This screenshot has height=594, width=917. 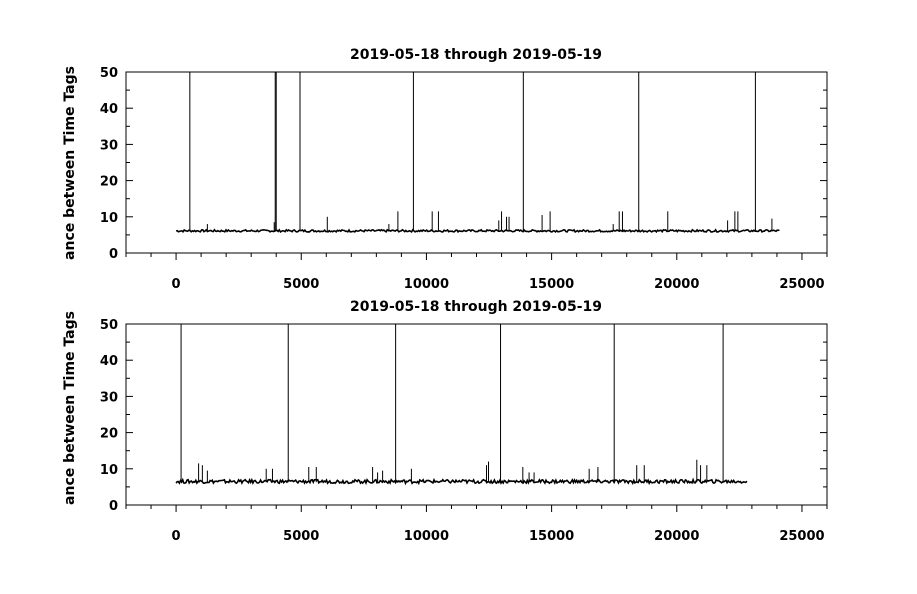 What do you see at coordinates (70, 408) in the screenshot?
I see `y-axis-label-bottom: ance between Time Tags` at bounding box center [70, 408].